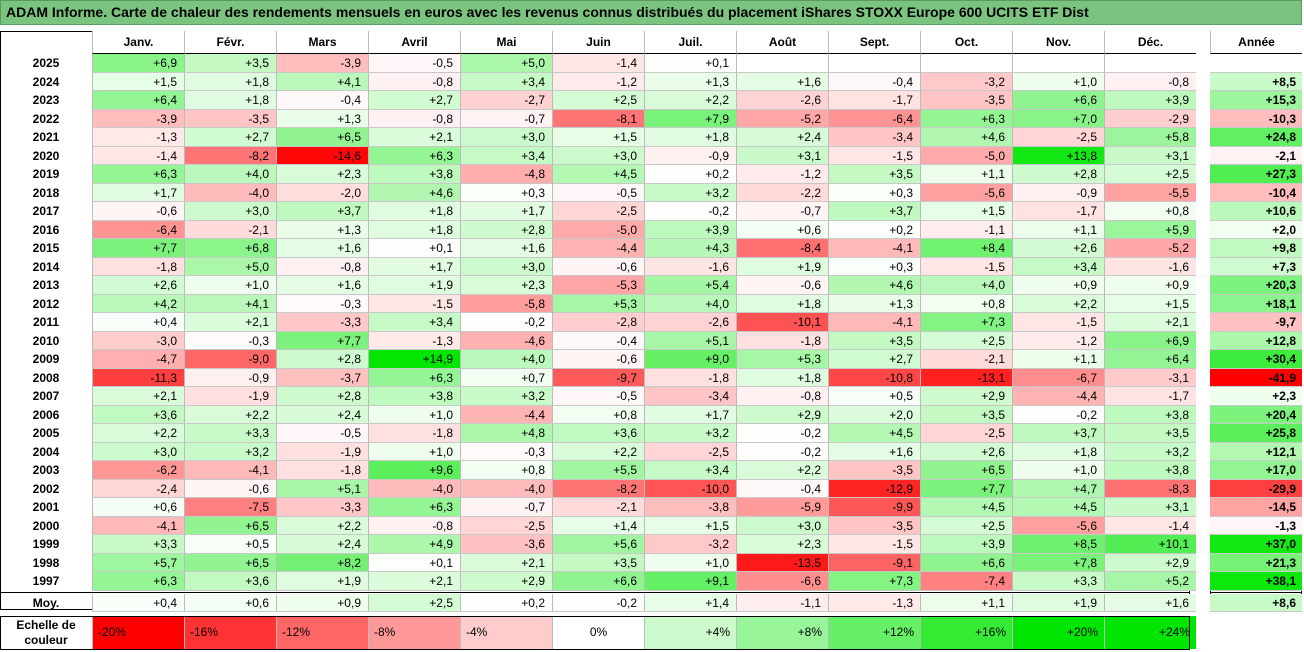  I want to click on heatmap-cell: -2,6, so click(690, 322).